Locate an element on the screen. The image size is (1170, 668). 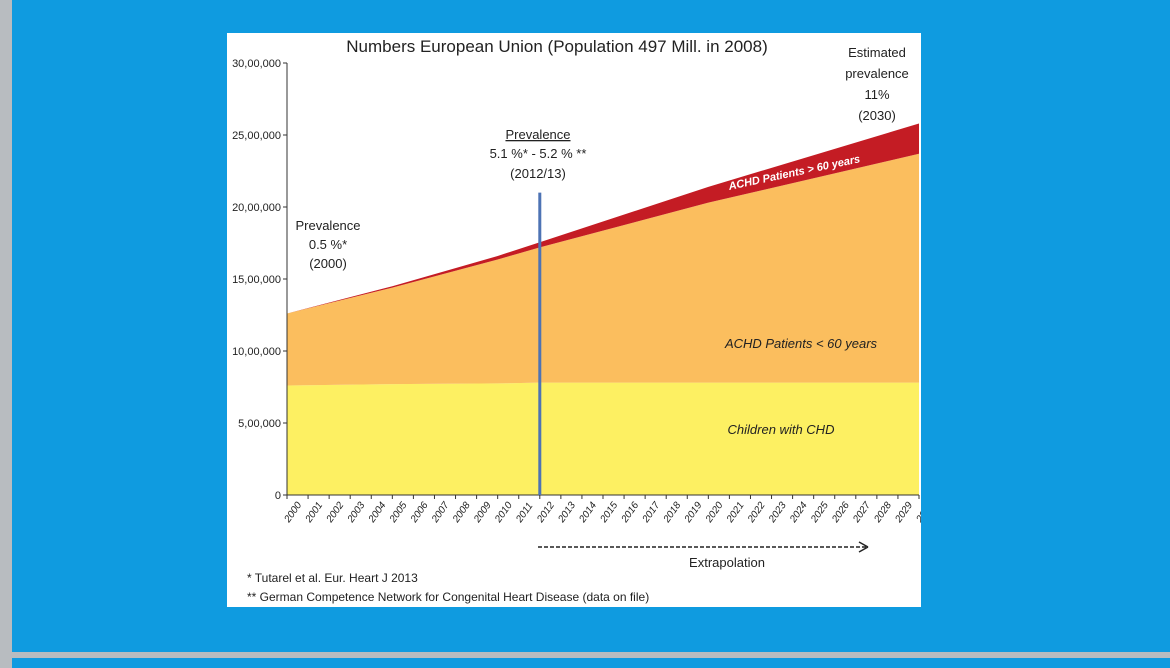
annotation-2012-line-2: 5.1 %* - 5.2 % ** is located at coordinates (538, 153).